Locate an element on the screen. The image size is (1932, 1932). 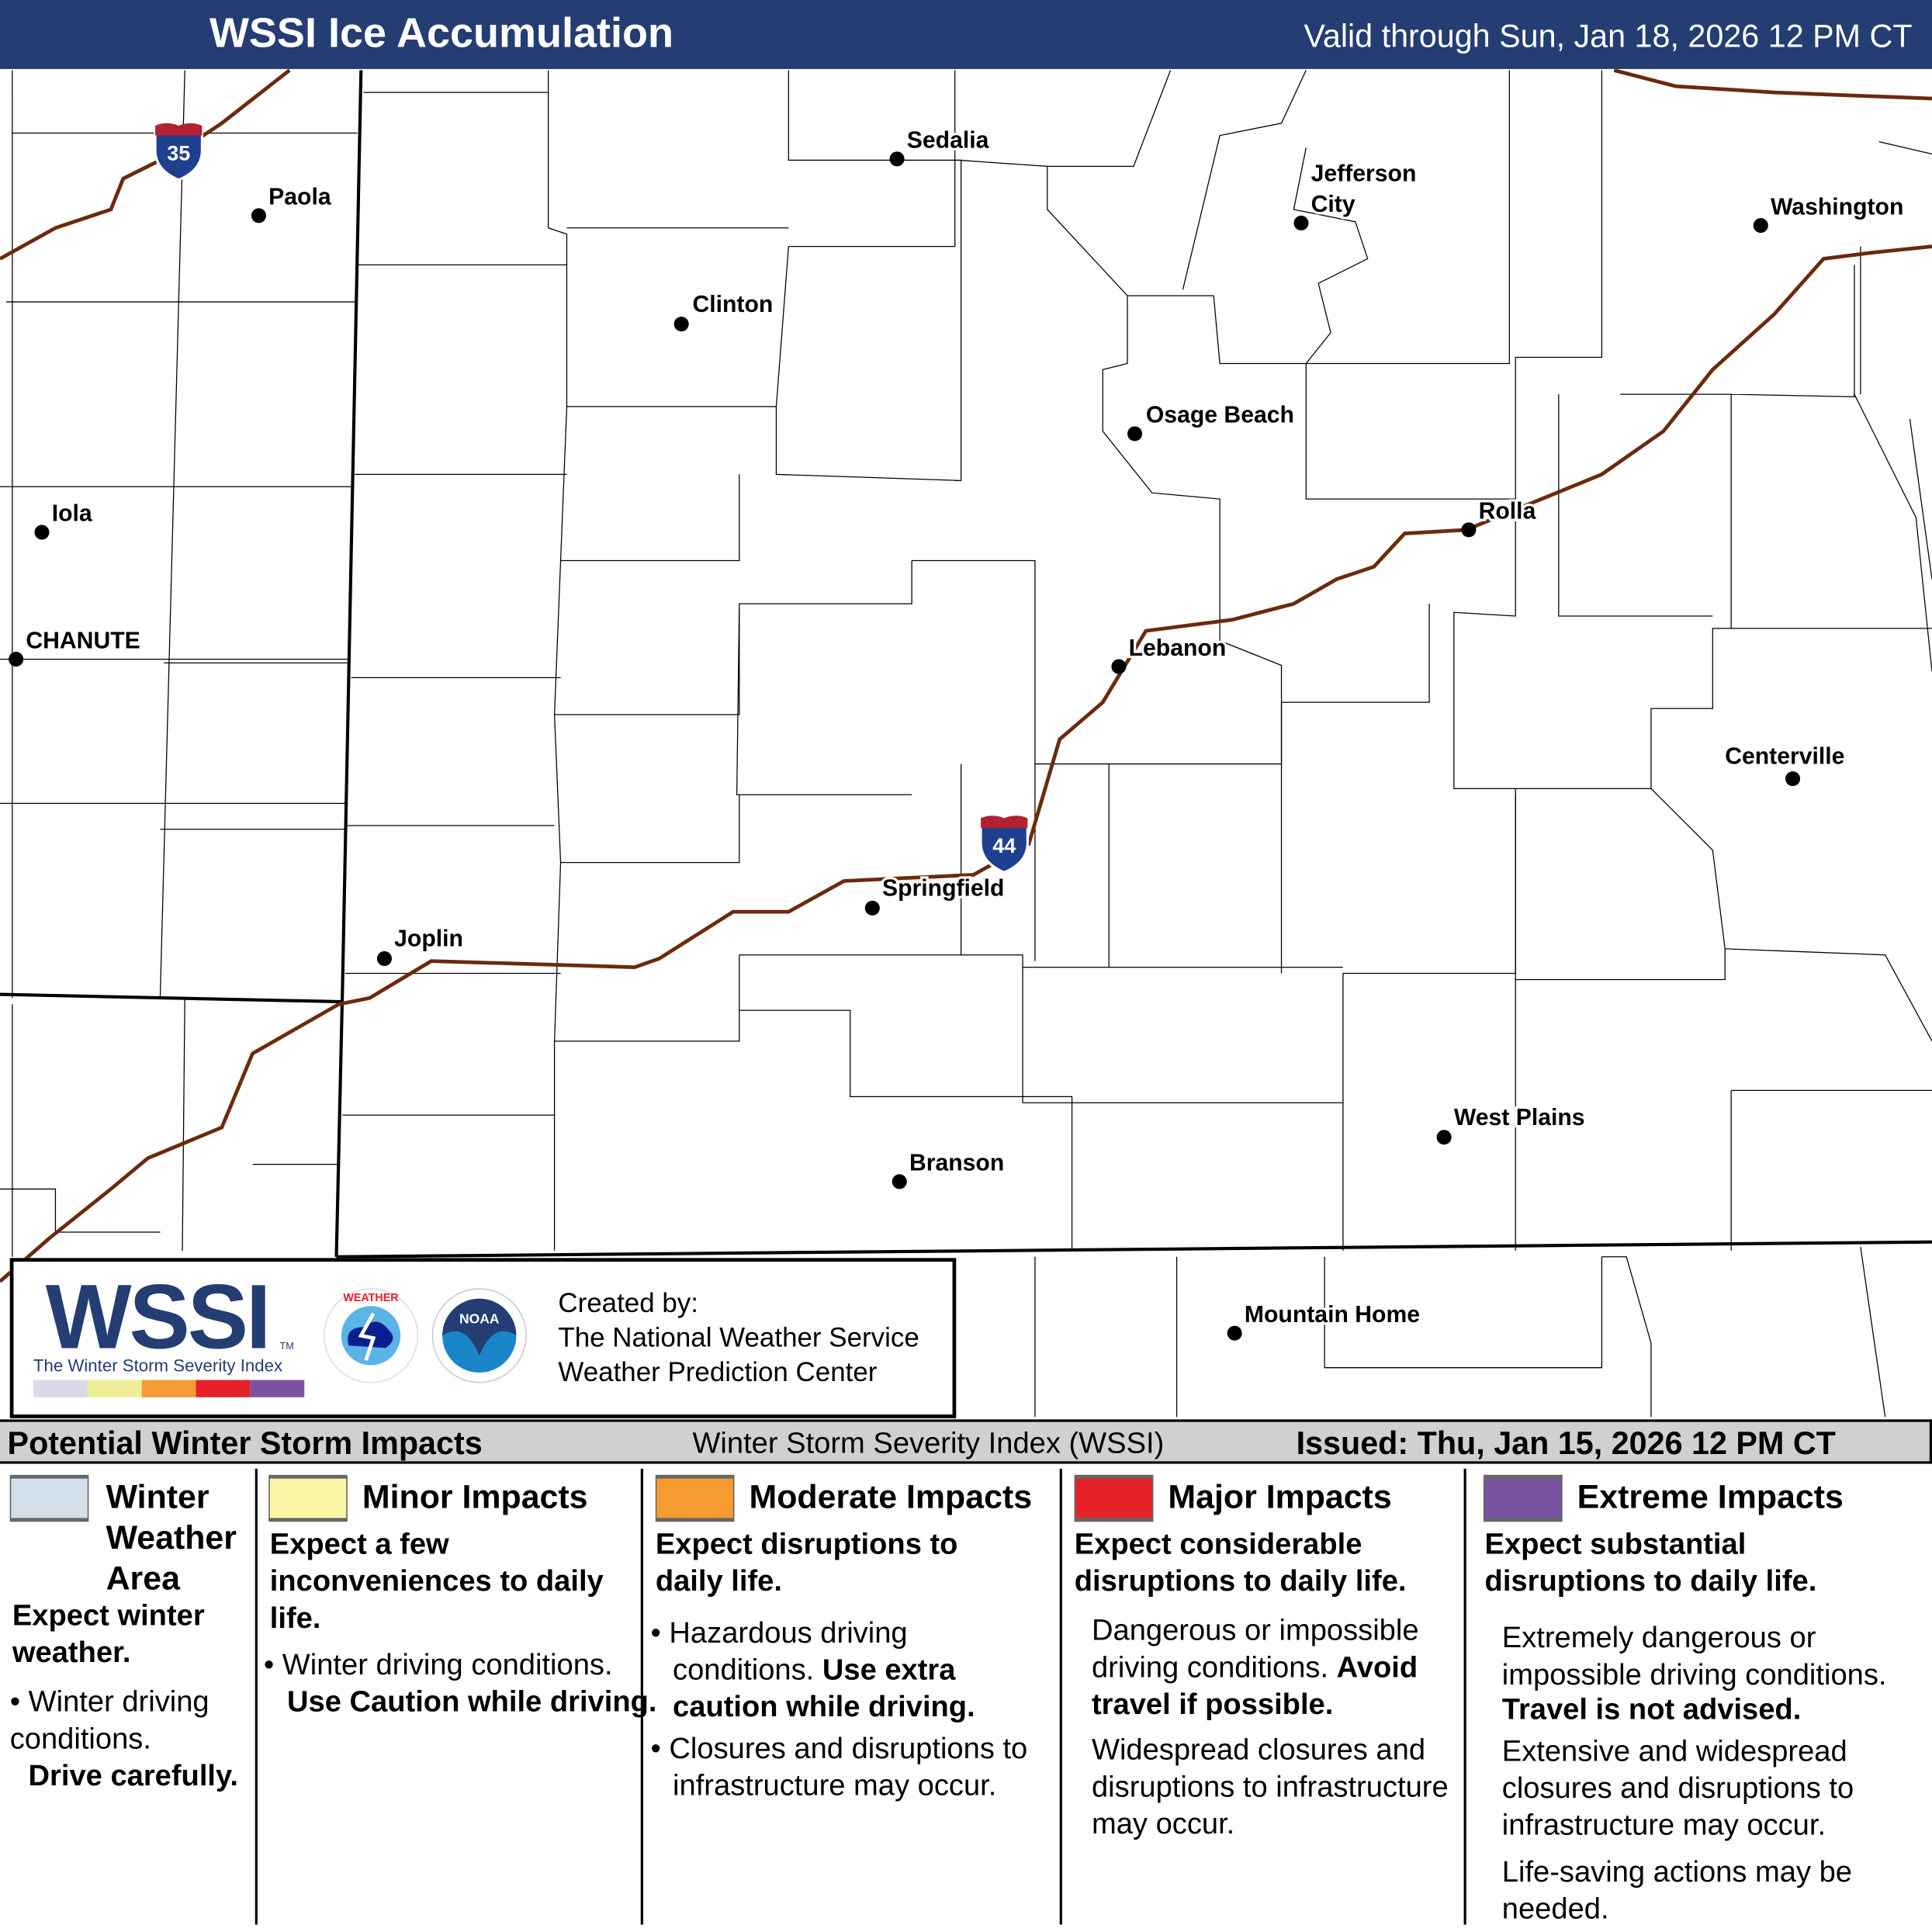
city-label: Lebanon is located at coordinates (1178, 648).